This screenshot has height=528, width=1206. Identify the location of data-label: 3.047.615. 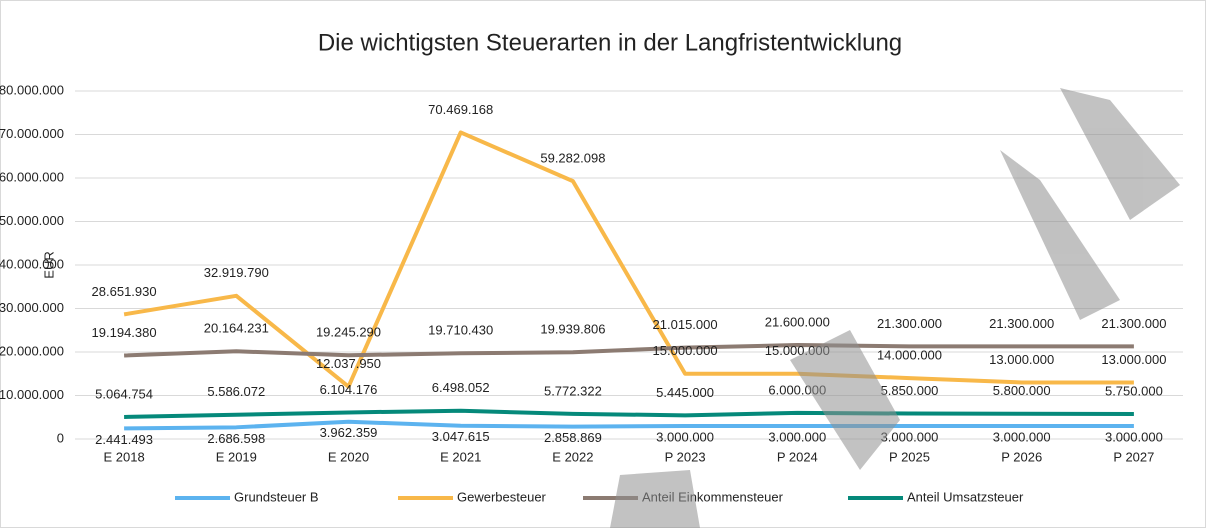
(461, 436).